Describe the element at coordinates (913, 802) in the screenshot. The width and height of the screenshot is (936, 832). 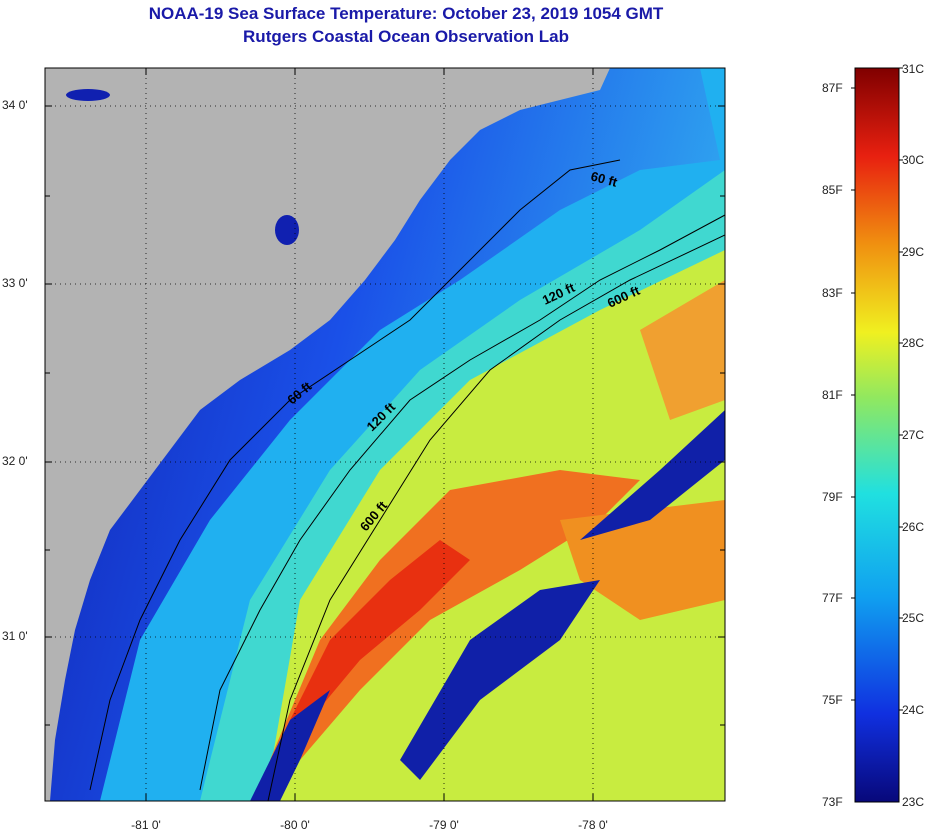
I see `colorbar-c-label: 23C` at that location.